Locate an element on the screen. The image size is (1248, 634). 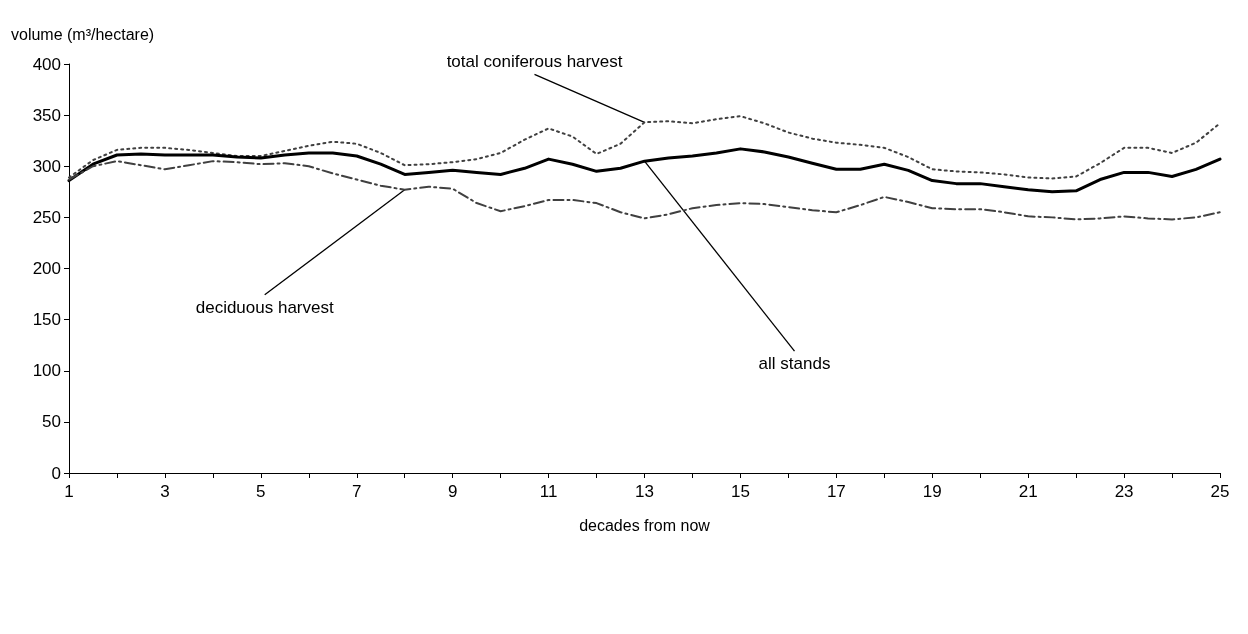
x-tick-label: 1 is located at coordinates (69, 491).